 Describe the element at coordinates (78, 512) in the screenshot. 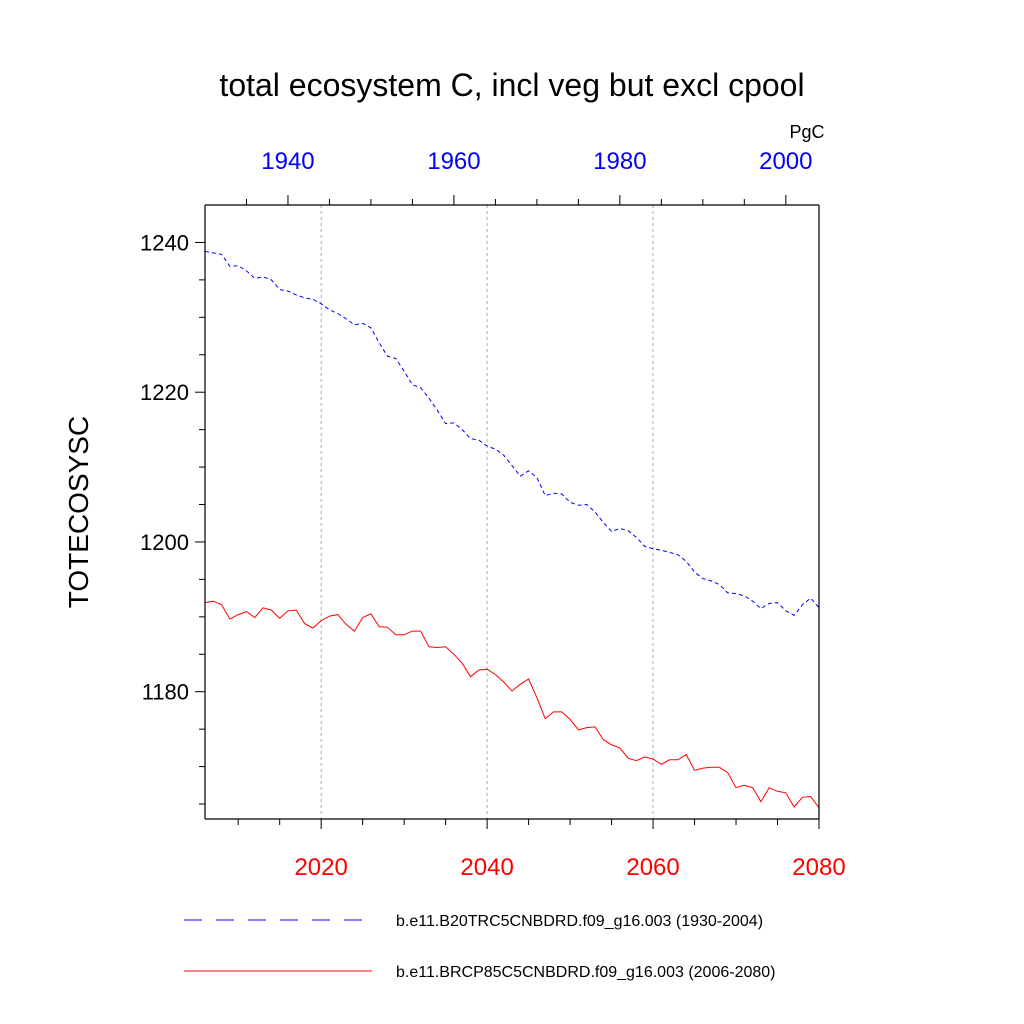

I see `y-axis-label: TOTECOSYSC` at that location.